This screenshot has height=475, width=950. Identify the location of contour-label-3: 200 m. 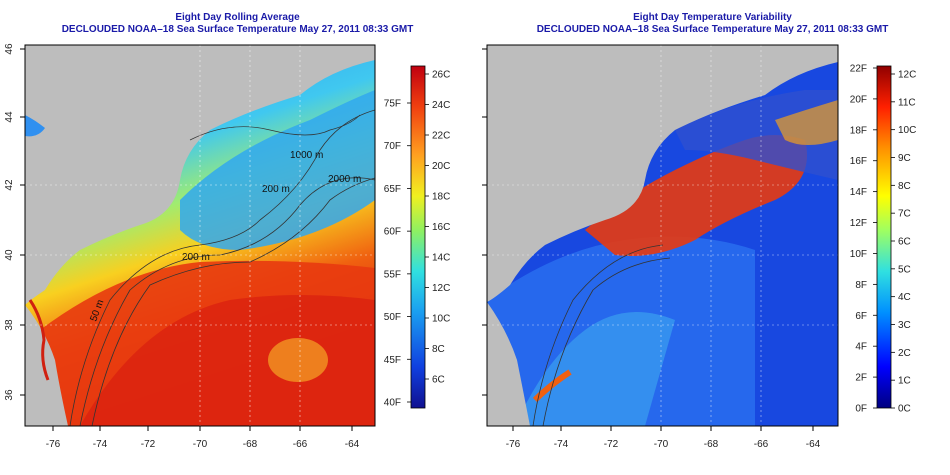
(196, 257).